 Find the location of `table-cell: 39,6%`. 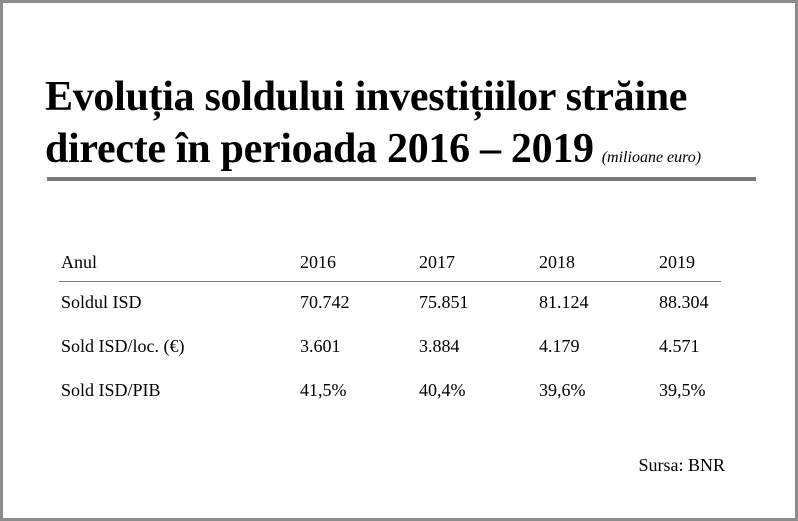

table-cell: 39,6% is located at coordinates (562, 390).